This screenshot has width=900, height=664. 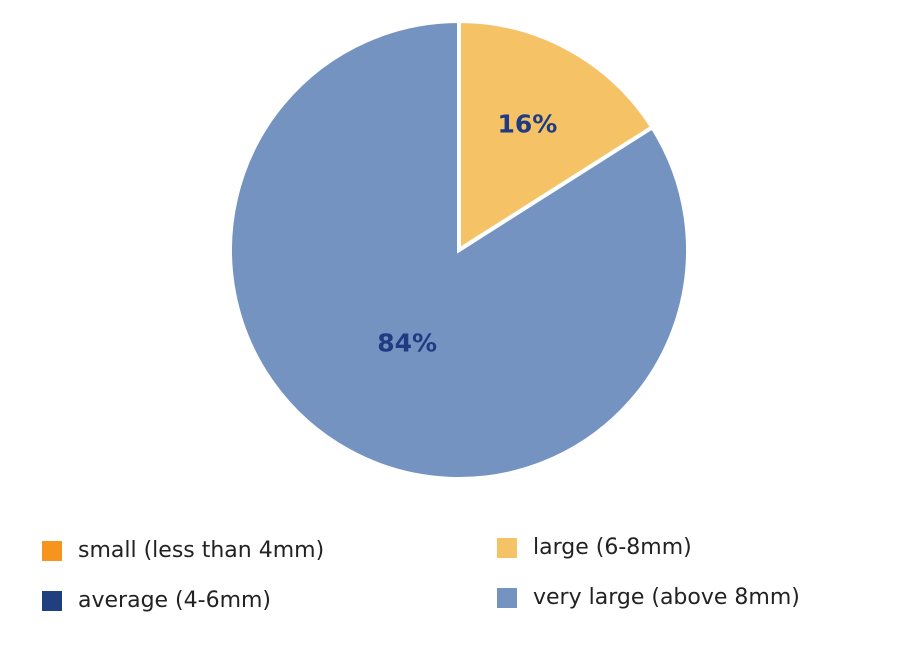 What do you see at coordinates (174, 600) in the screenshot?
I see `legend-label: average (4-6mm)` at bounding box center [174, 600].